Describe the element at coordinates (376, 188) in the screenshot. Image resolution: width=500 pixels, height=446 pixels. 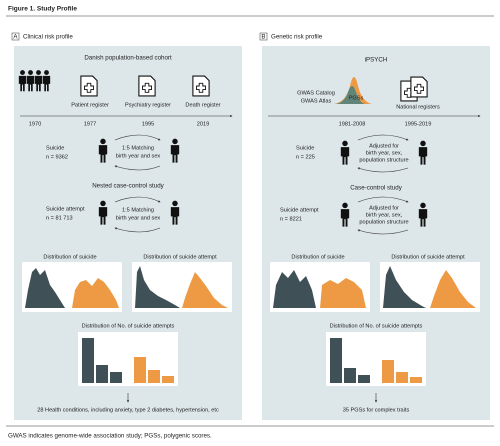
I see `design: Case-control study` at that location.